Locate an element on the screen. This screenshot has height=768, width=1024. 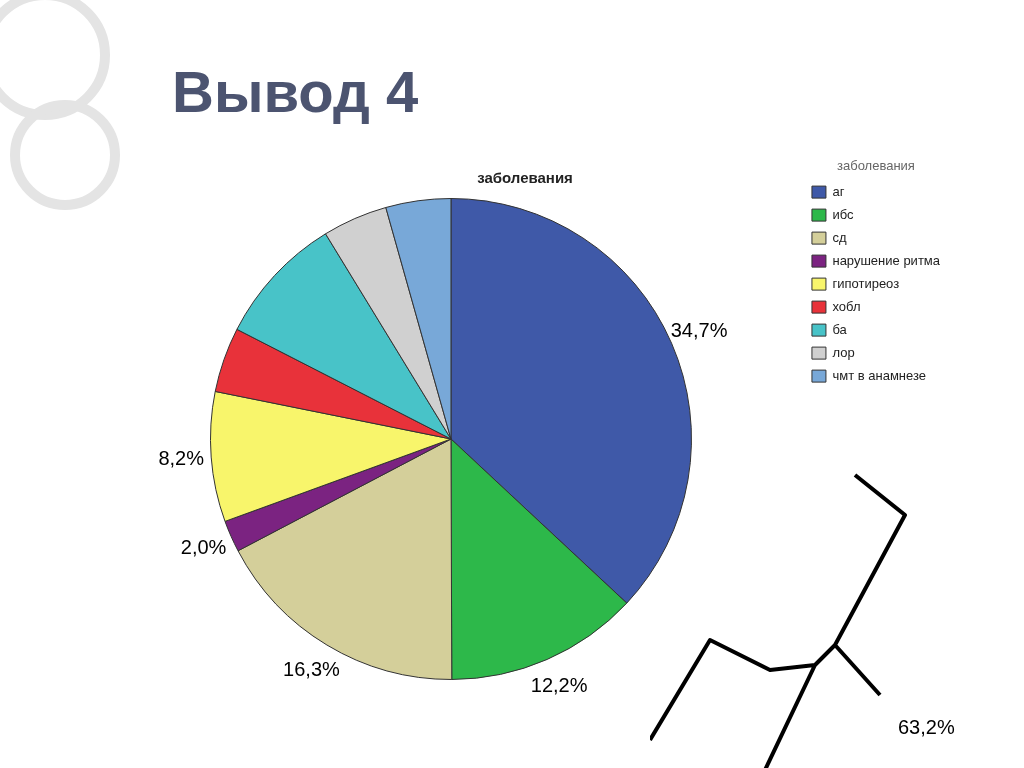
legend-label: хобл is located at coordinates (846, 306).